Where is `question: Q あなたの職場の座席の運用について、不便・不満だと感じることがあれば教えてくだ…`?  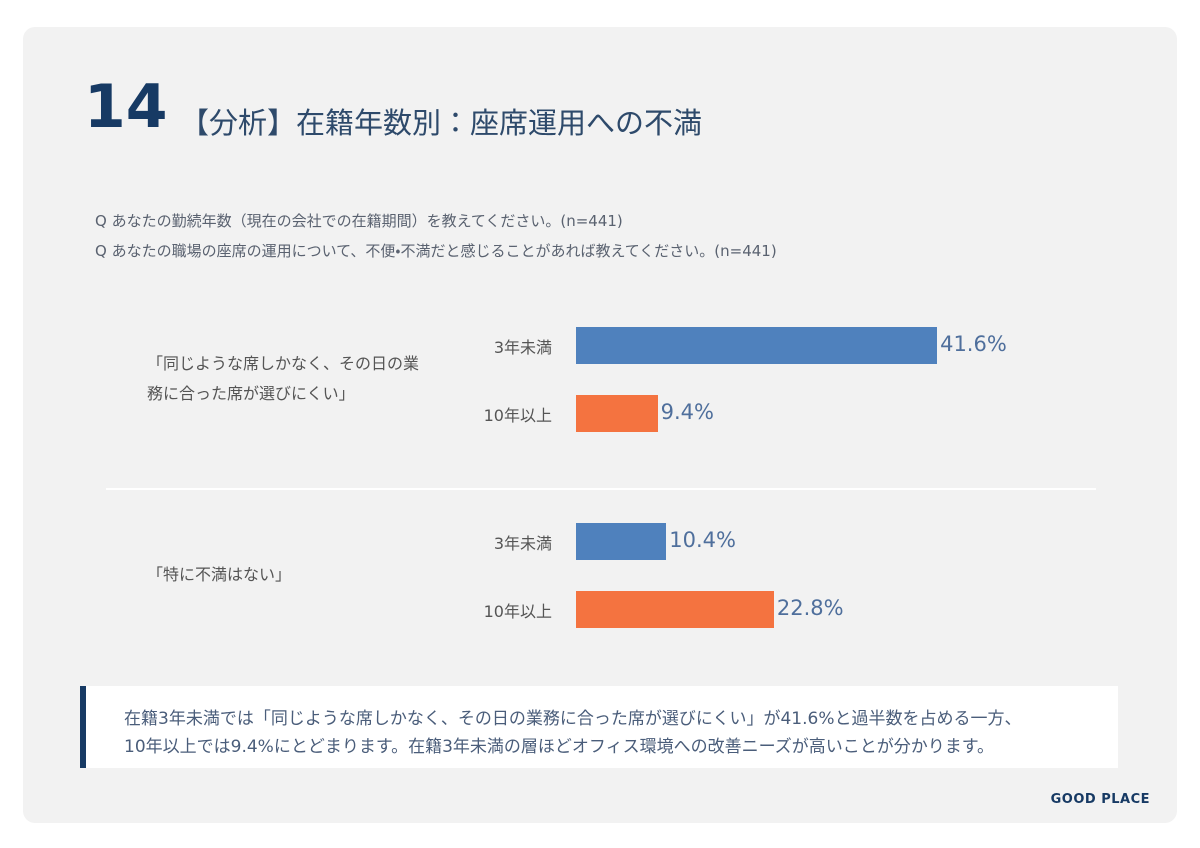 question: Q あなたの職場の座席の運用について、不便・不満だと感じることがあれば教えてくだ… is located at coordinates (436, 251).